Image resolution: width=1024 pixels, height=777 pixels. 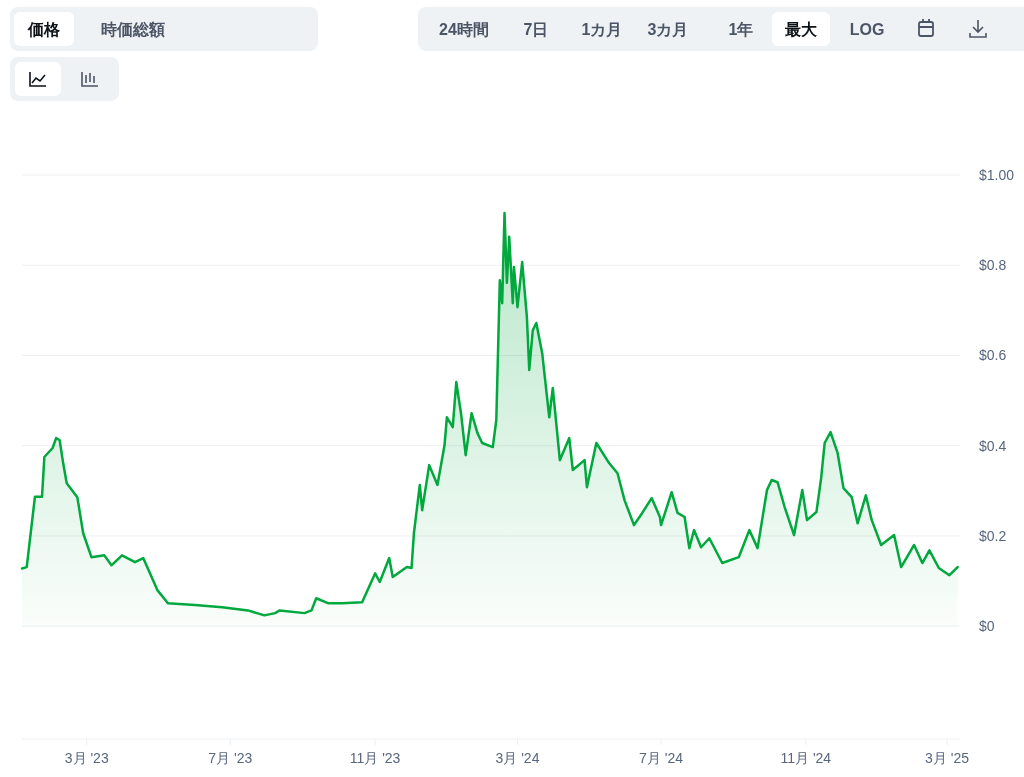 What do you see at coordinates (997, 175) in the screenshot?
I see `y-tick-label: $1.00` at bounding box center [997, 175].